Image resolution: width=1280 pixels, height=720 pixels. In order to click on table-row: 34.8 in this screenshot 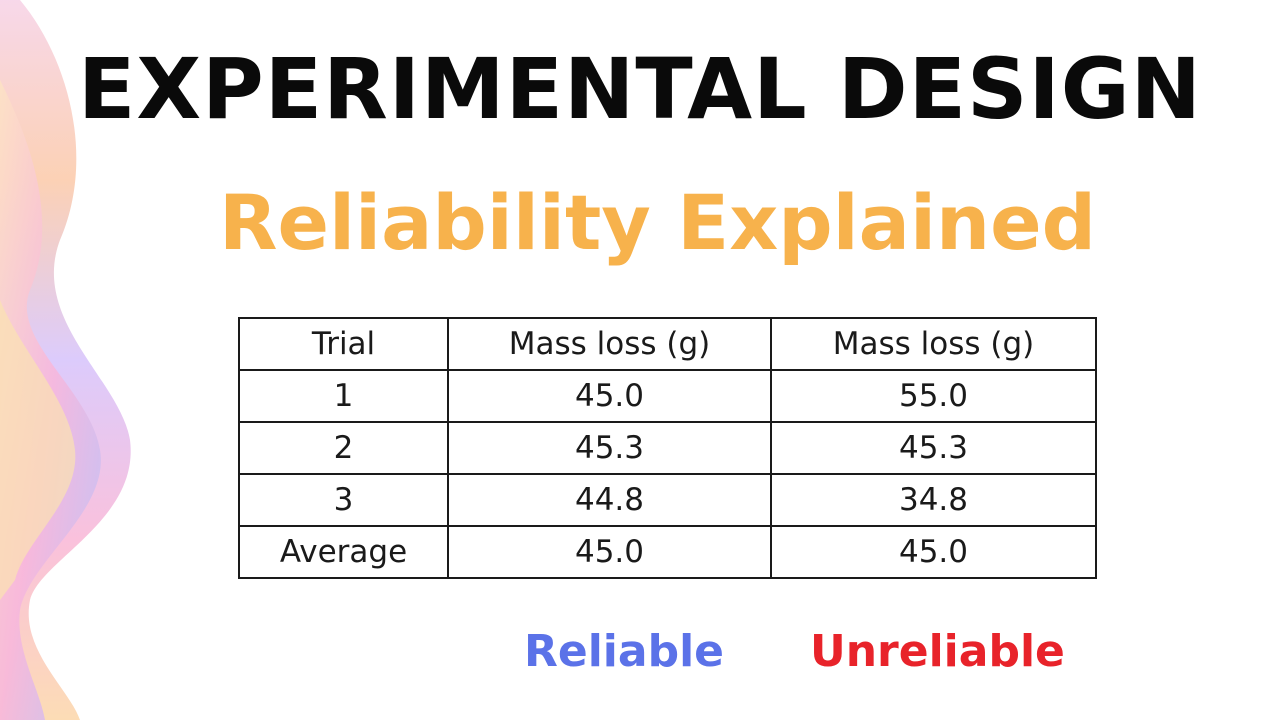, I will do `click(933, 500)`.